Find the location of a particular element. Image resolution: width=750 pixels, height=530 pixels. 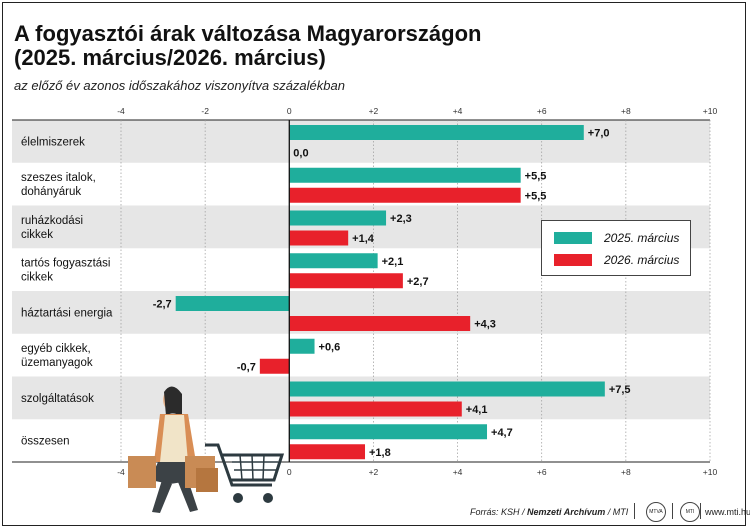

mti-logo-icon: MTI is located at coordinates (690, 512).